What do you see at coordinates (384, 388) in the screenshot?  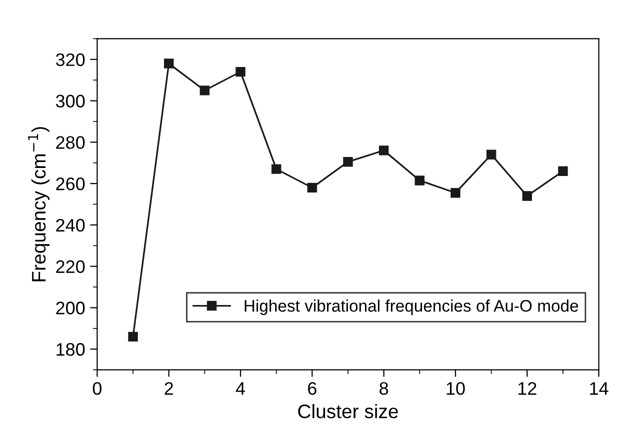 I see `x-tick-label: 8` at bounding box center [384, 388].